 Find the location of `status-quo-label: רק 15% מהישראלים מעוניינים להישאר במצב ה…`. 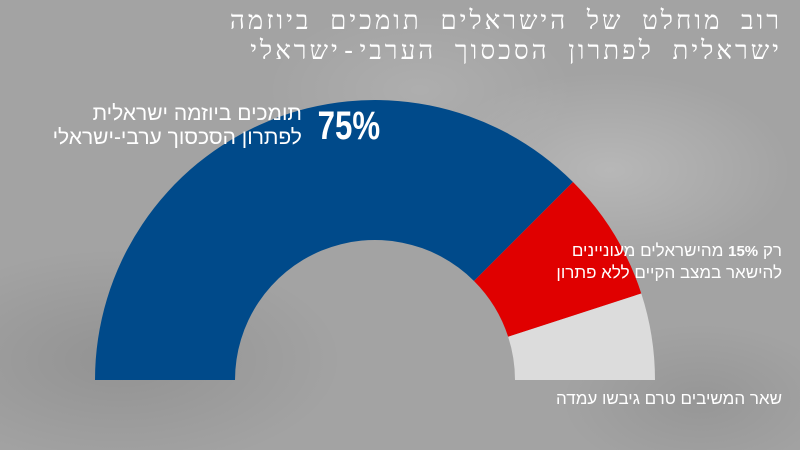

status-quo-label: רק 15% מהישראלים מעוניינים להישאר במצב ה… is located at coordinates (669, 261).